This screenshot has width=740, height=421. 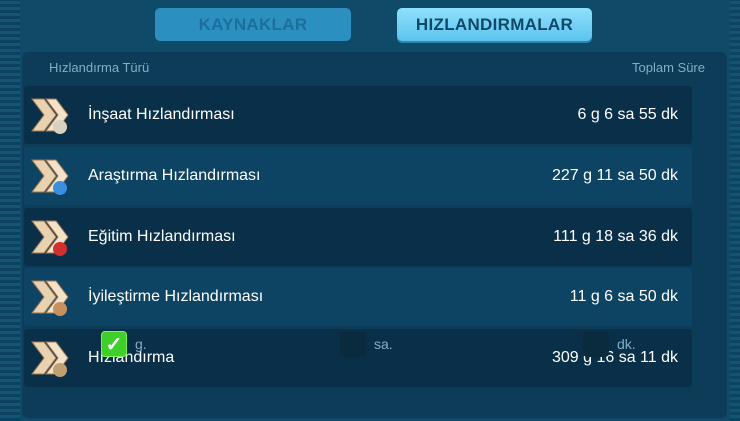 I want to click on speedup-name: Araştırma Hızlandırması, so click(x=174, y=175).